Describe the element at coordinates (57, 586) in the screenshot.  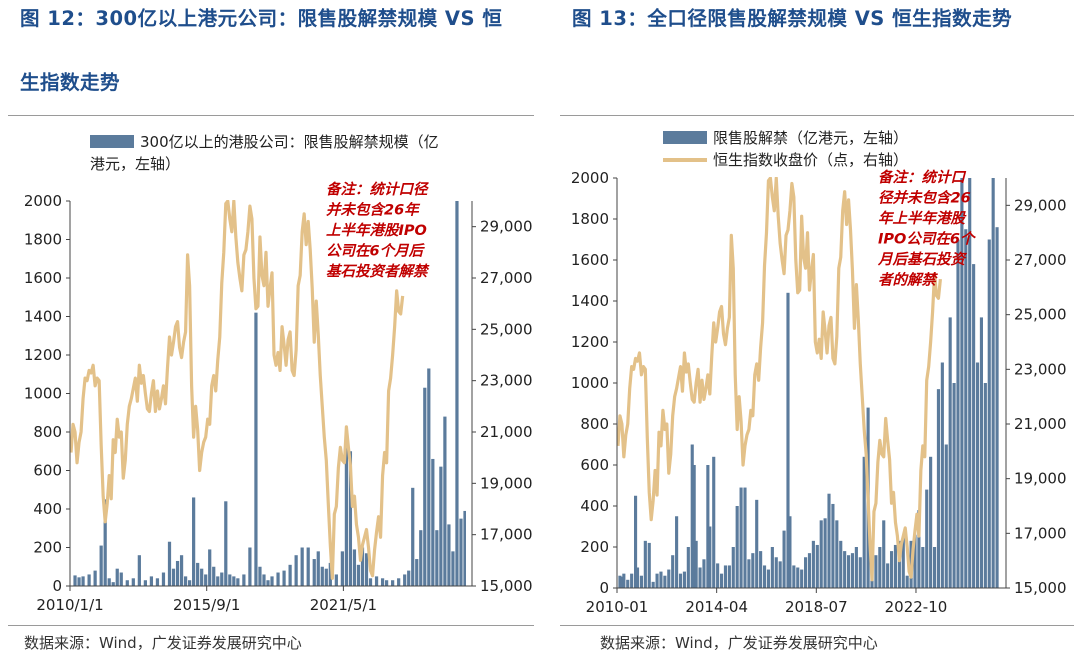
I see `y-left-tick-label: 0` at that location.